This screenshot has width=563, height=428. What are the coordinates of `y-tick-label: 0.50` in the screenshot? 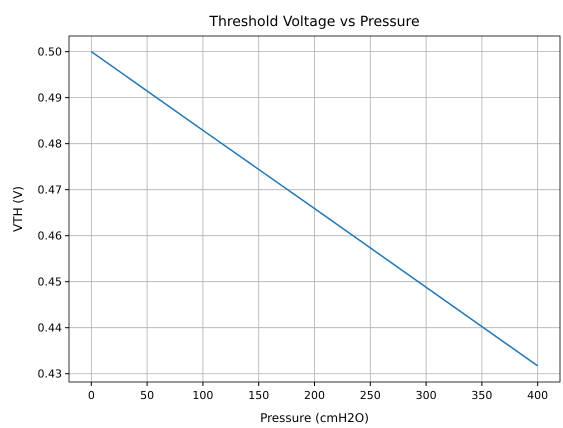 It's located at (50, 52).